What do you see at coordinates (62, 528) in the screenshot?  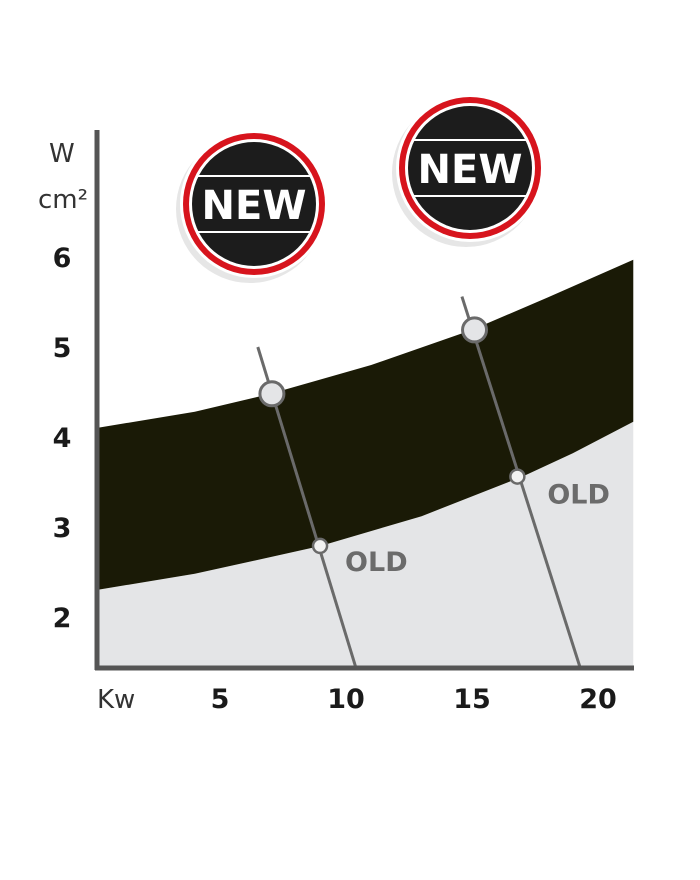 I see `y-tick-label: 3` at bounding box center [62, 528].